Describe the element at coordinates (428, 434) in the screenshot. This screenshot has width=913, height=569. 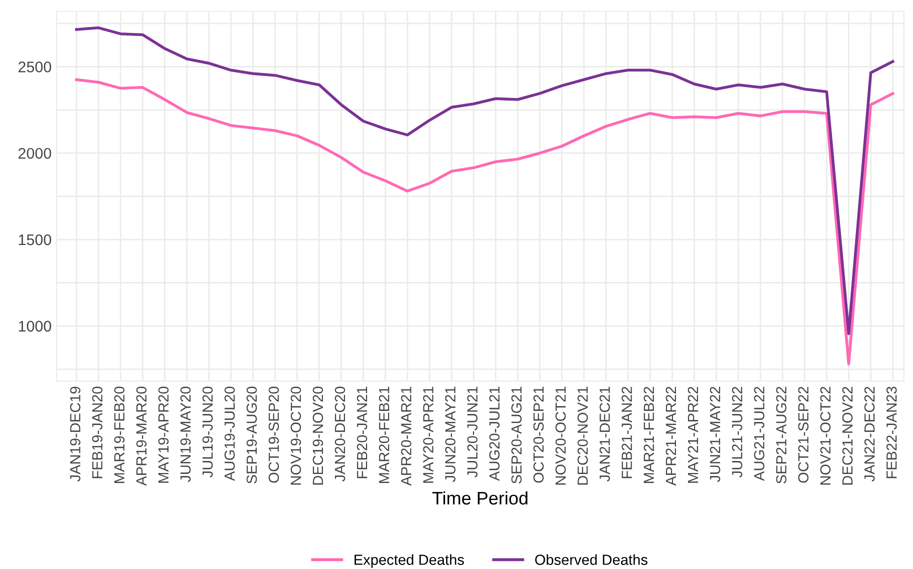
I see `x-tick-label: MAY20-APR21` at that location.